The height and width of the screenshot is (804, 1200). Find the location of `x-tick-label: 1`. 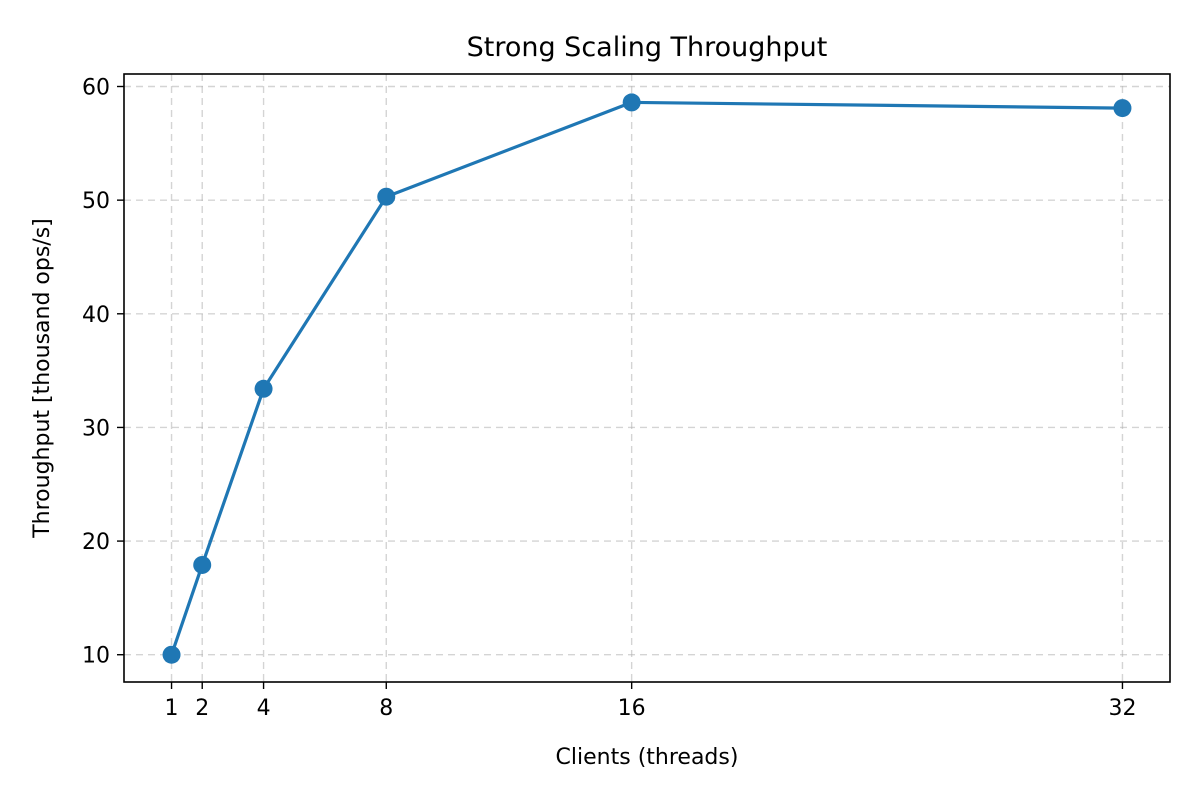

x-tick-label: 1 is located at coordinates (172, 708).